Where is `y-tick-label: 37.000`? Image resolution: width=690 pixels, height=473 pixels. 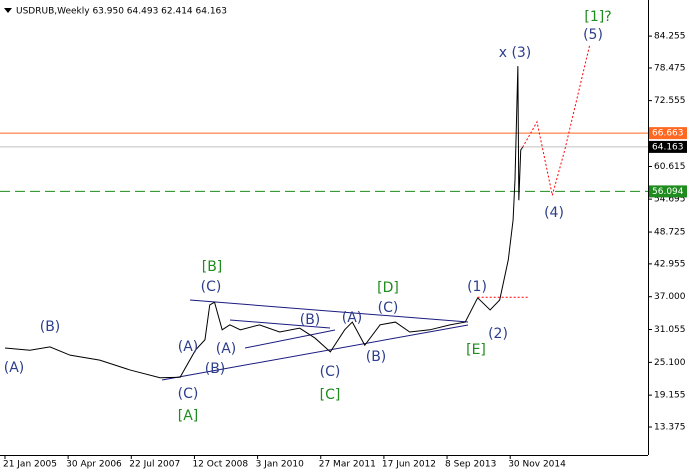 y-tick-label: 37.000 is located at coordinates (670, 297).